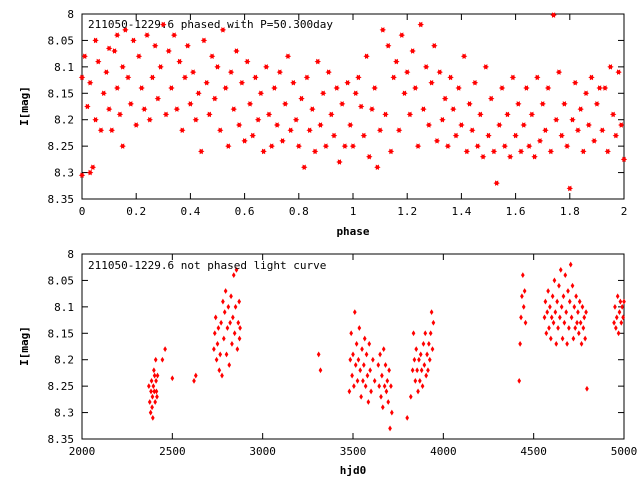 The height and width of the screenshot is (480, 640). I want to click on phased-x-tick-label: 0.4, so click(190, 211).